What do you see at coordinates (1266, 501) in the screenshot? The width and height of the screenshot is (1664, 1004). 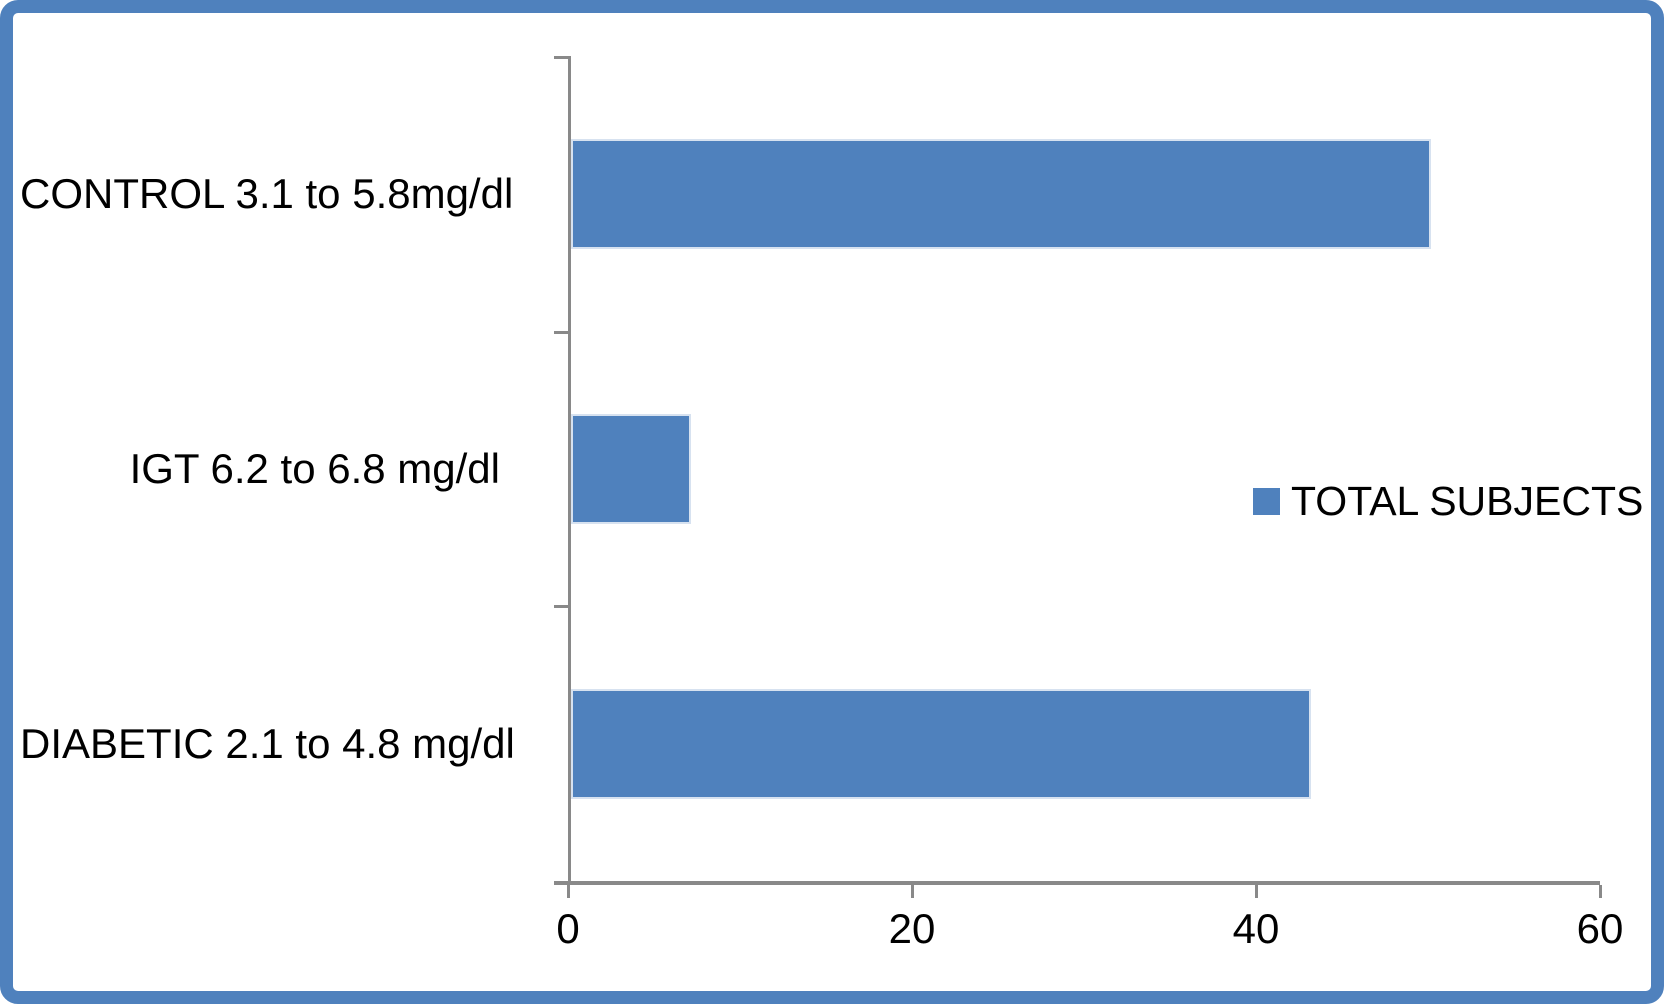 I see `legend-swatch-icon` at bounding box center [1266, 501].